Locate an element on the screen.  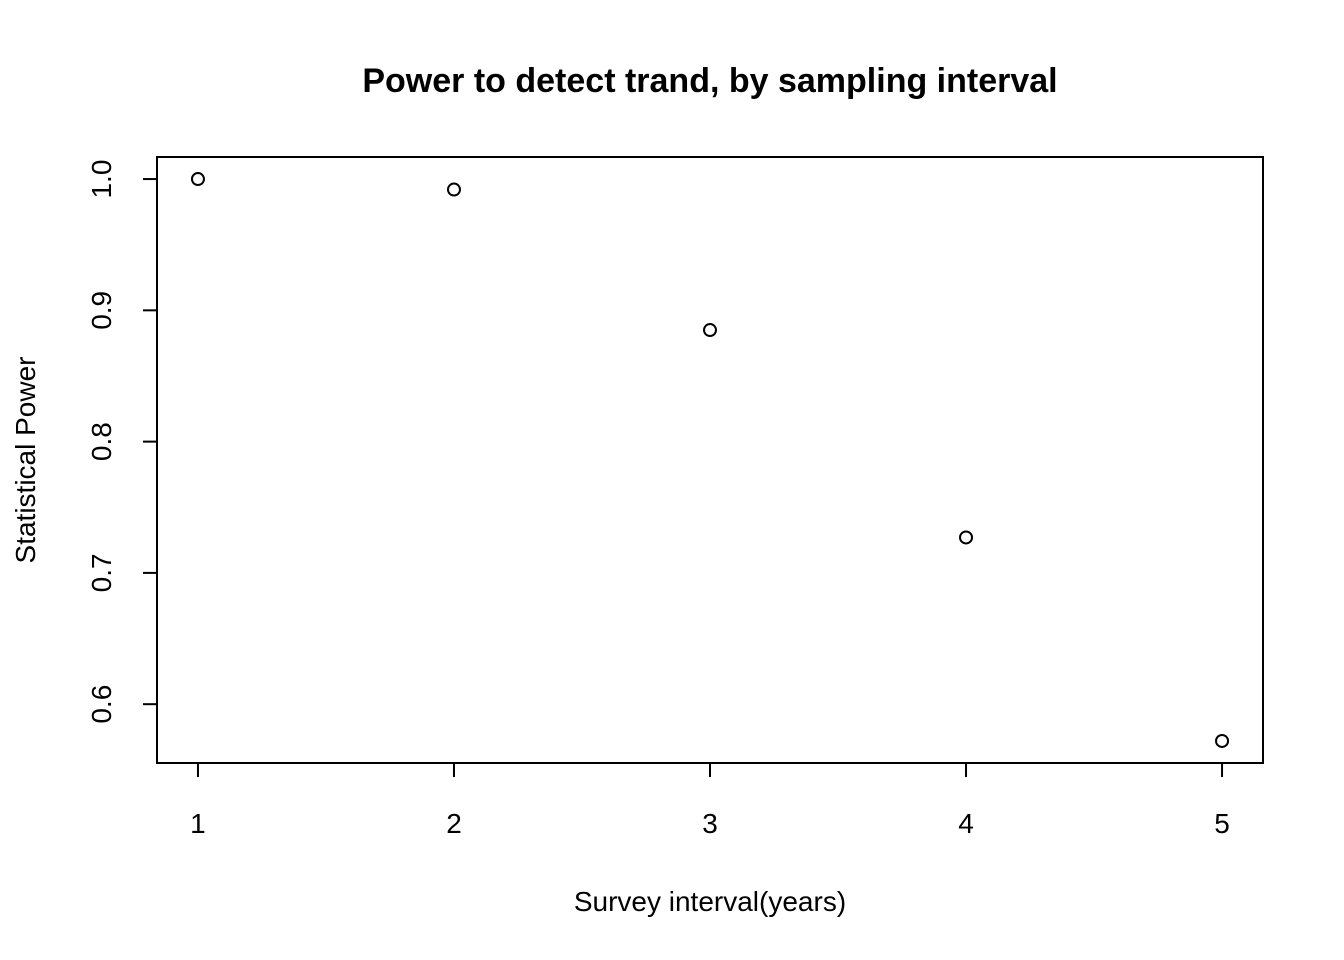
y-axis: 0.6 0.7 0.8 0.9 1.0 is located at coordinates (122, 442).